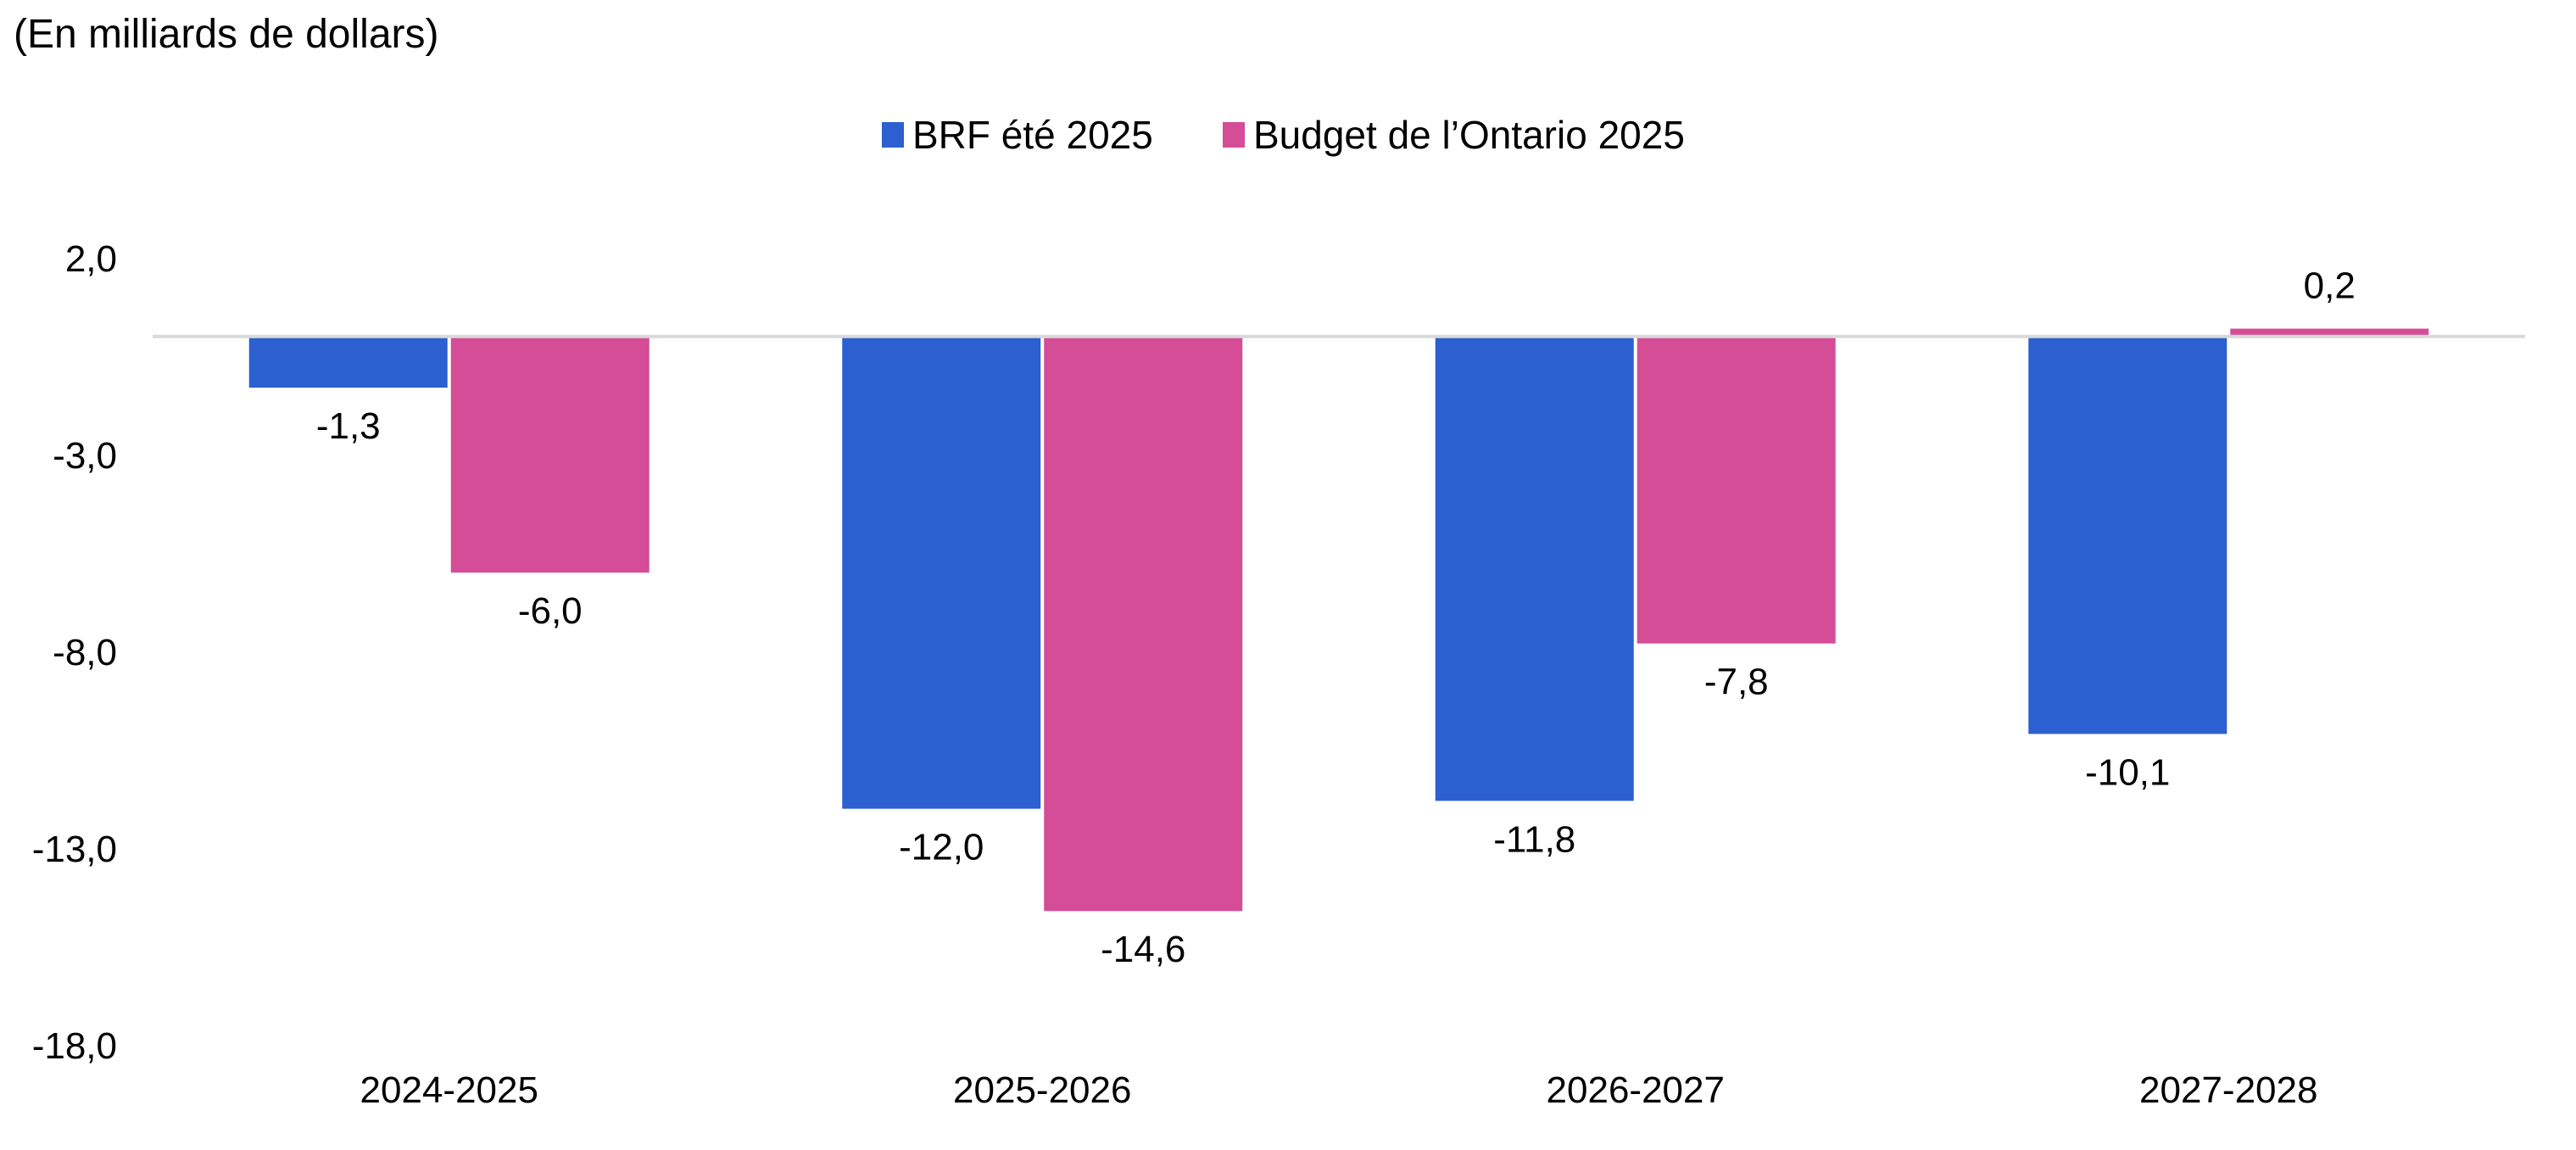 This screenshot has height=1150, width=2576. I want to click on bar-budget-2027-2028, so click(2329, 332).